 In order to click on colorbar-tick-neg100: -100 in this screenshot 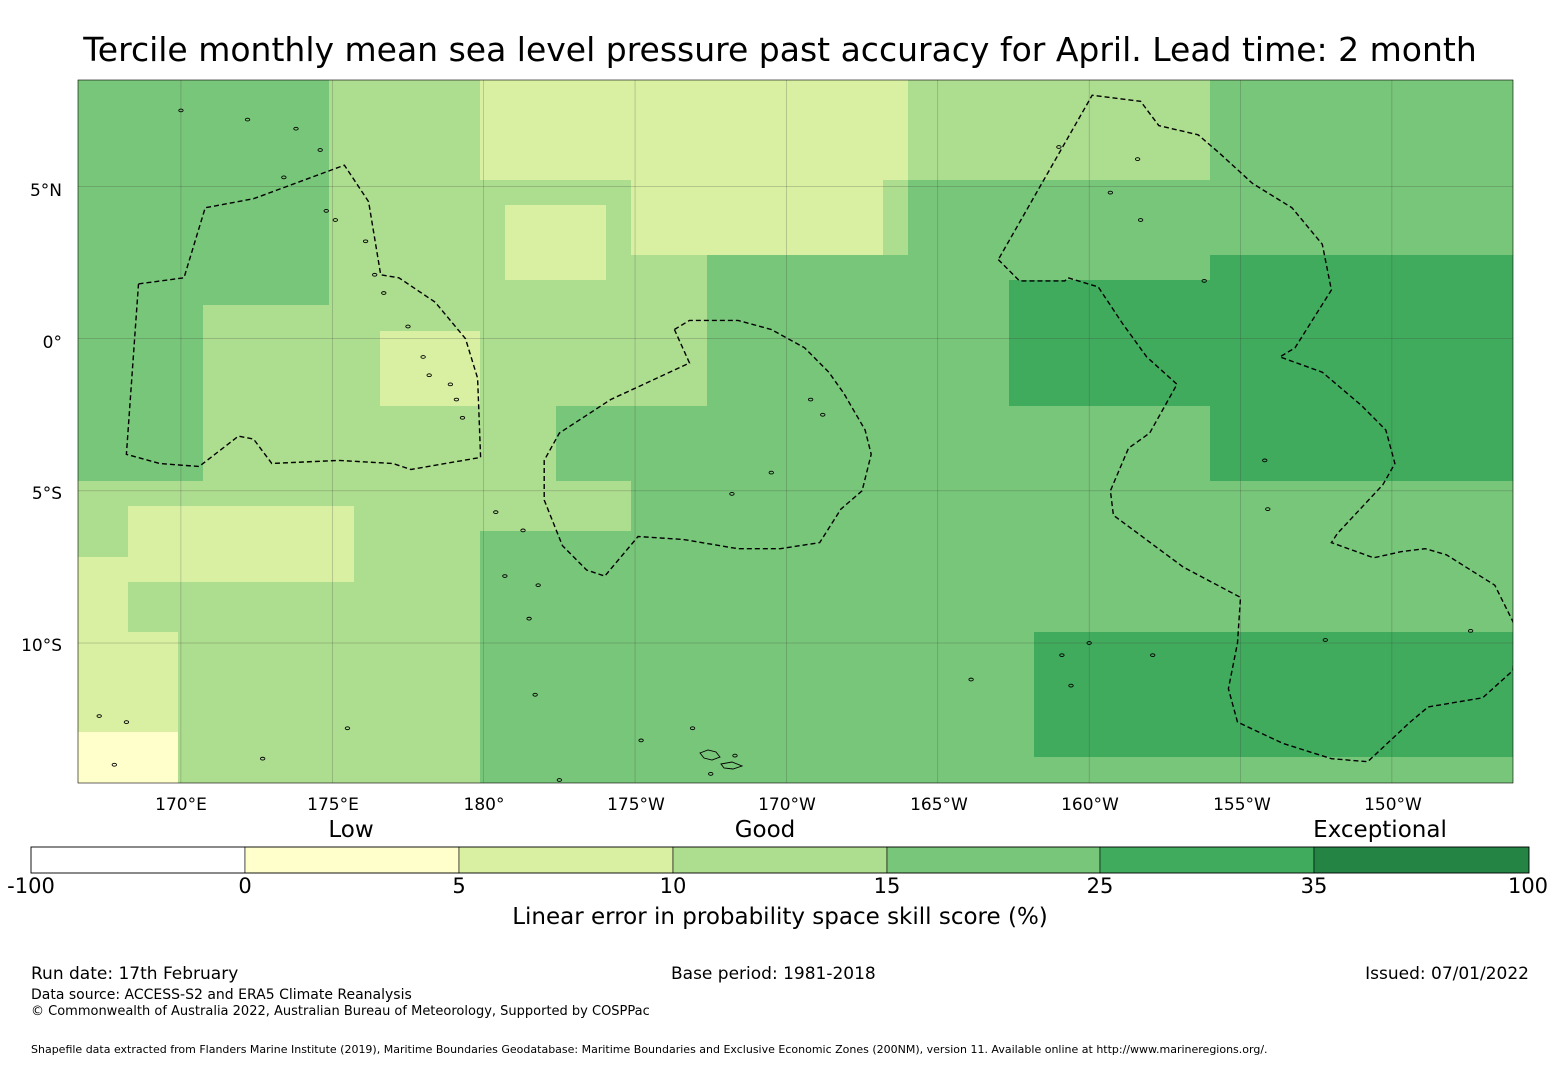, I will do `click(31, 886)`.